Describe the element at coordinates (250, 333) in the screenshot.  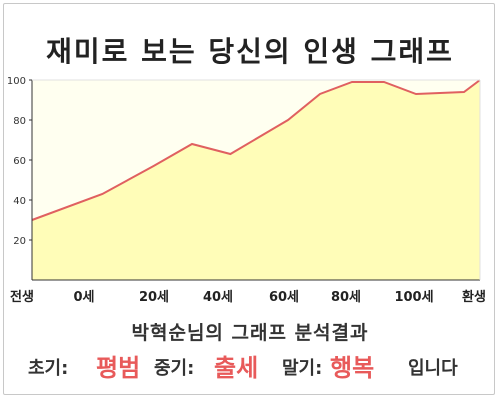
I see `analysis-summary: 박혁순님의 그래프 분석결과` at that location.